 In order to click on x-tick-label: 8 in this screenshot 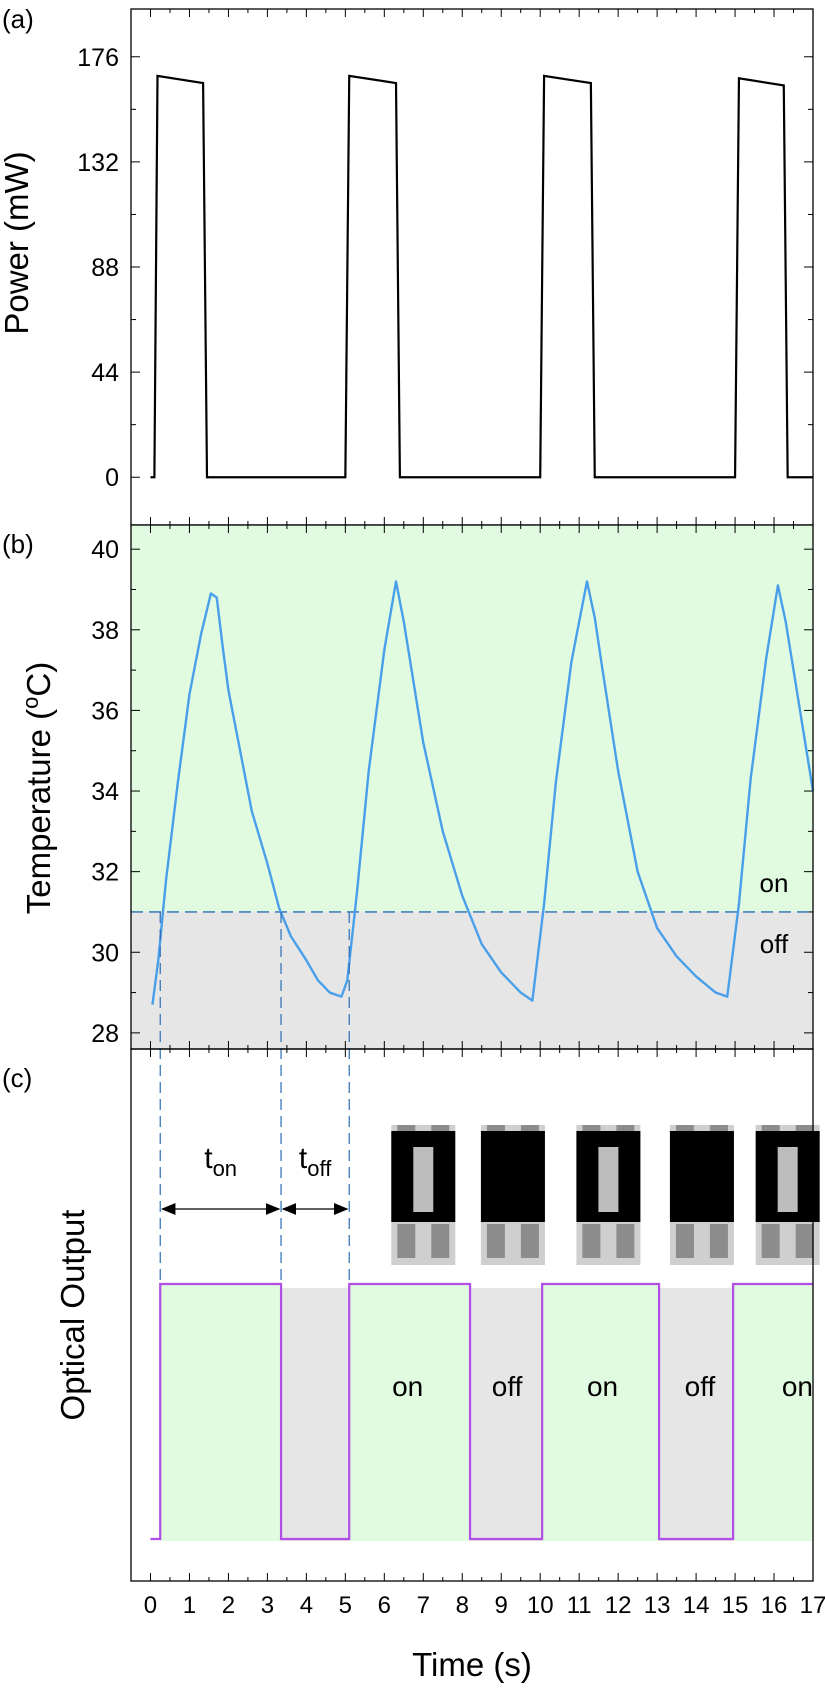, I will do `click(462, 1605)`.